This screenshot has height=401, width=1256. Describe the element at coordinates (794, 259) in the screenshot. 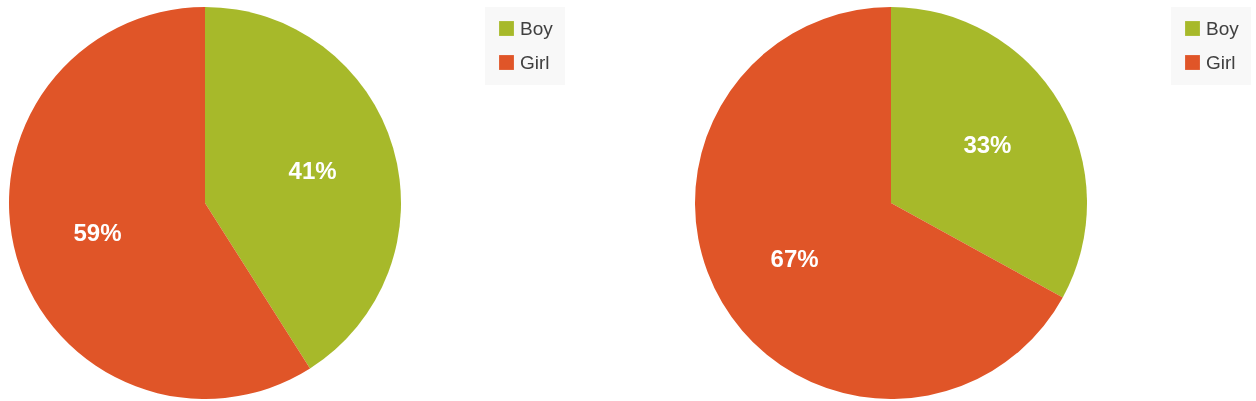

I see `data-label: 67%` at that location.